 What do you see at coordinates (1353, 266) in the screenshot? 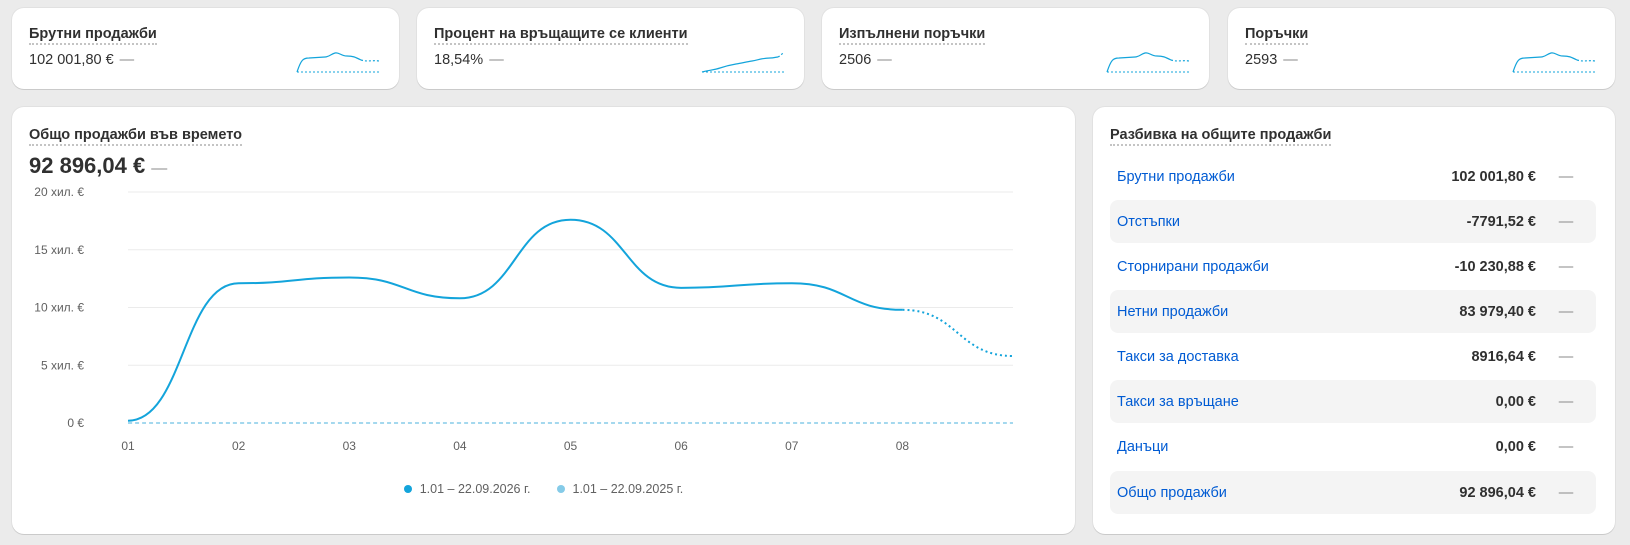
I see `breakdown-row-returns: Сторнирани продажби -10 230,88 € —` at bounding box center [1353, 266].